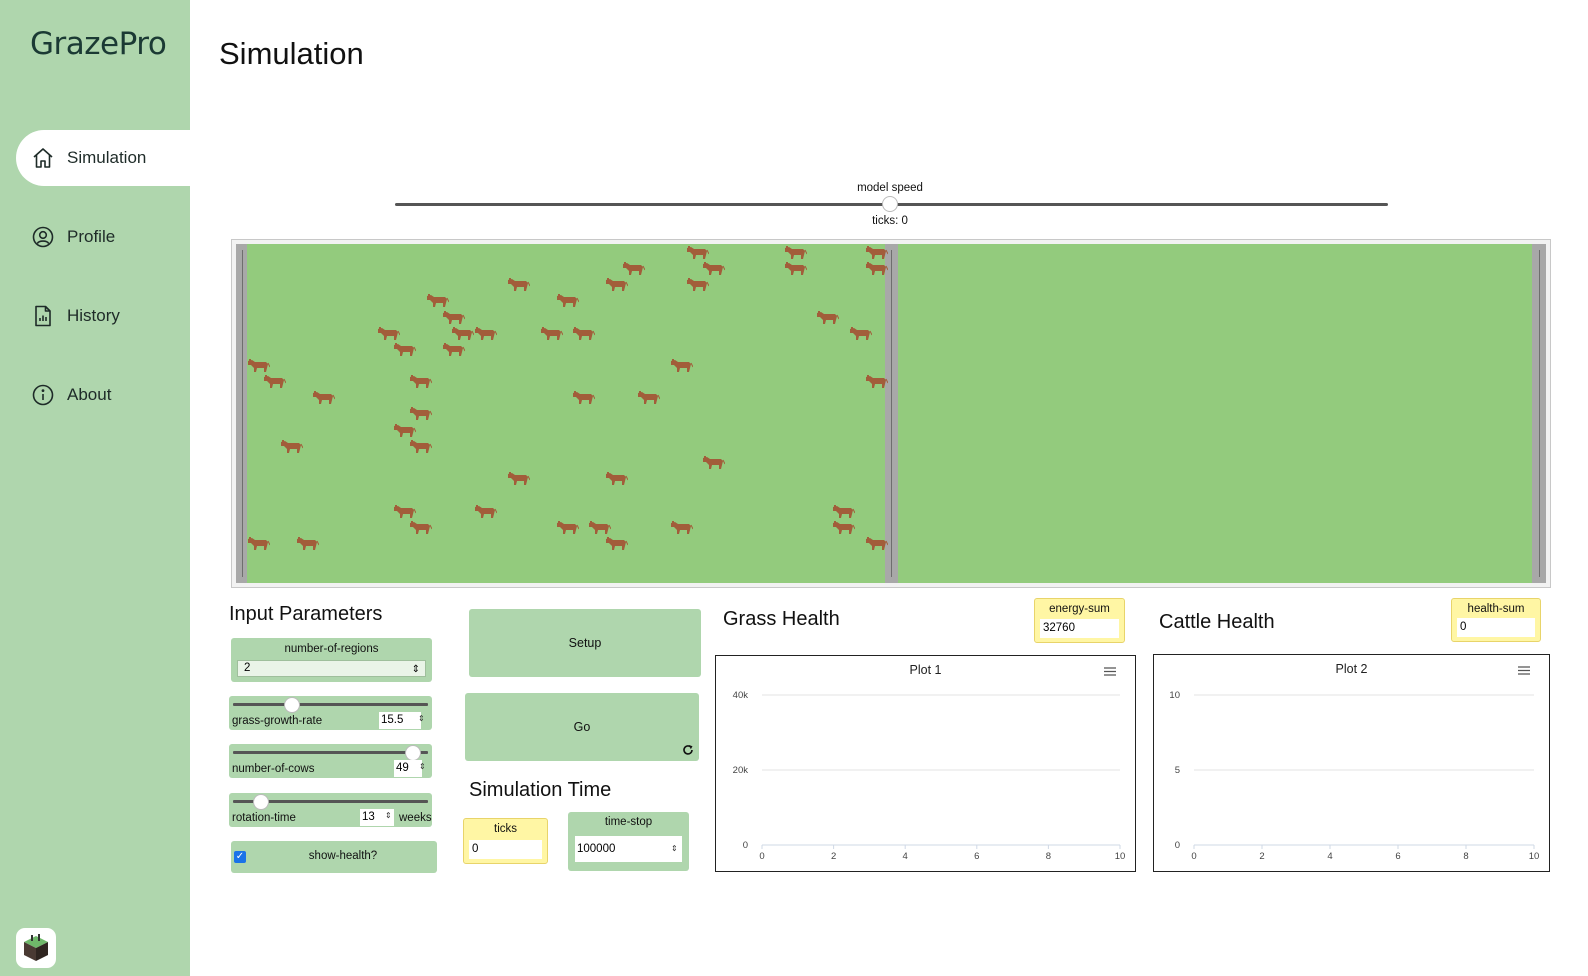 The image size is (1588, 976). I want to click on setup-button: Setup, so click(585, 643).